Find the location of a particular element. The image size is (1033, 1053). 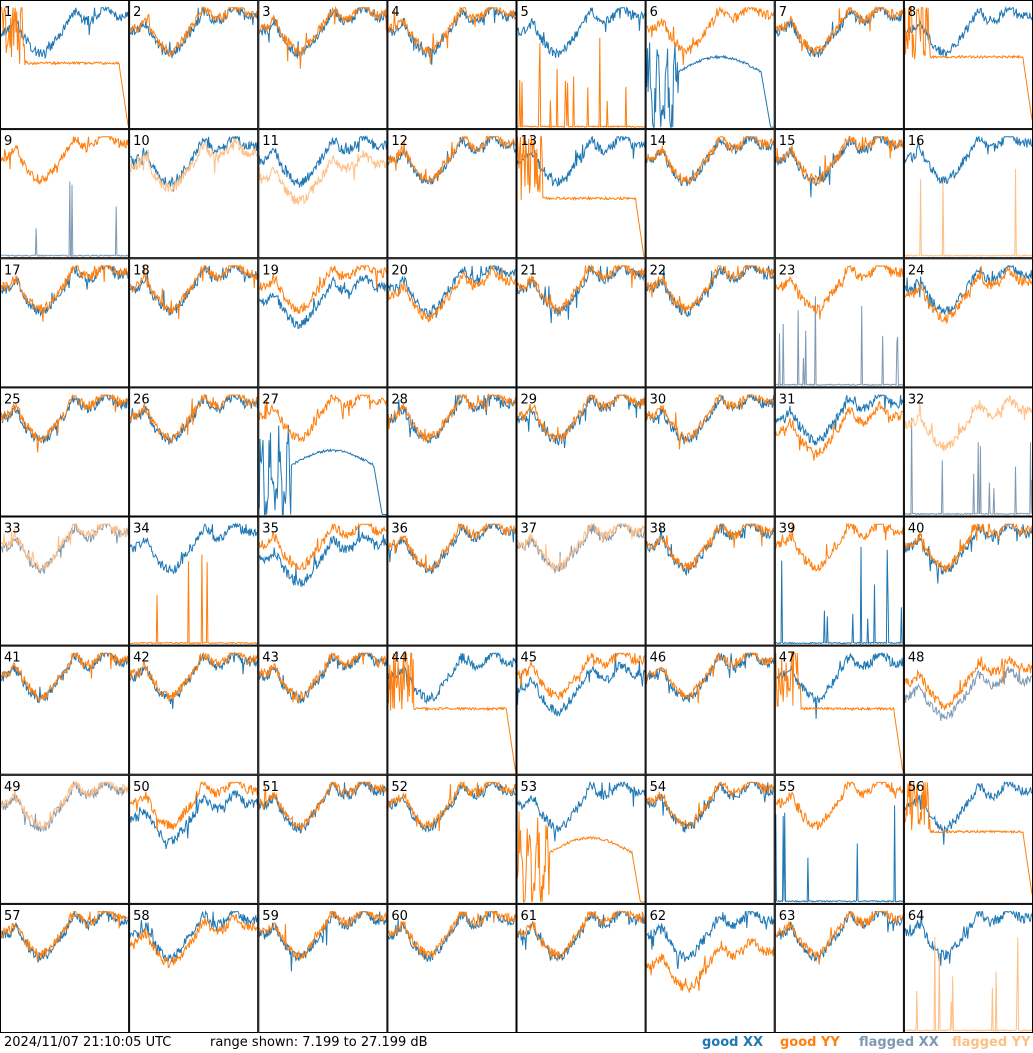

panel-label: 55 is located at coordinates (787, 787).